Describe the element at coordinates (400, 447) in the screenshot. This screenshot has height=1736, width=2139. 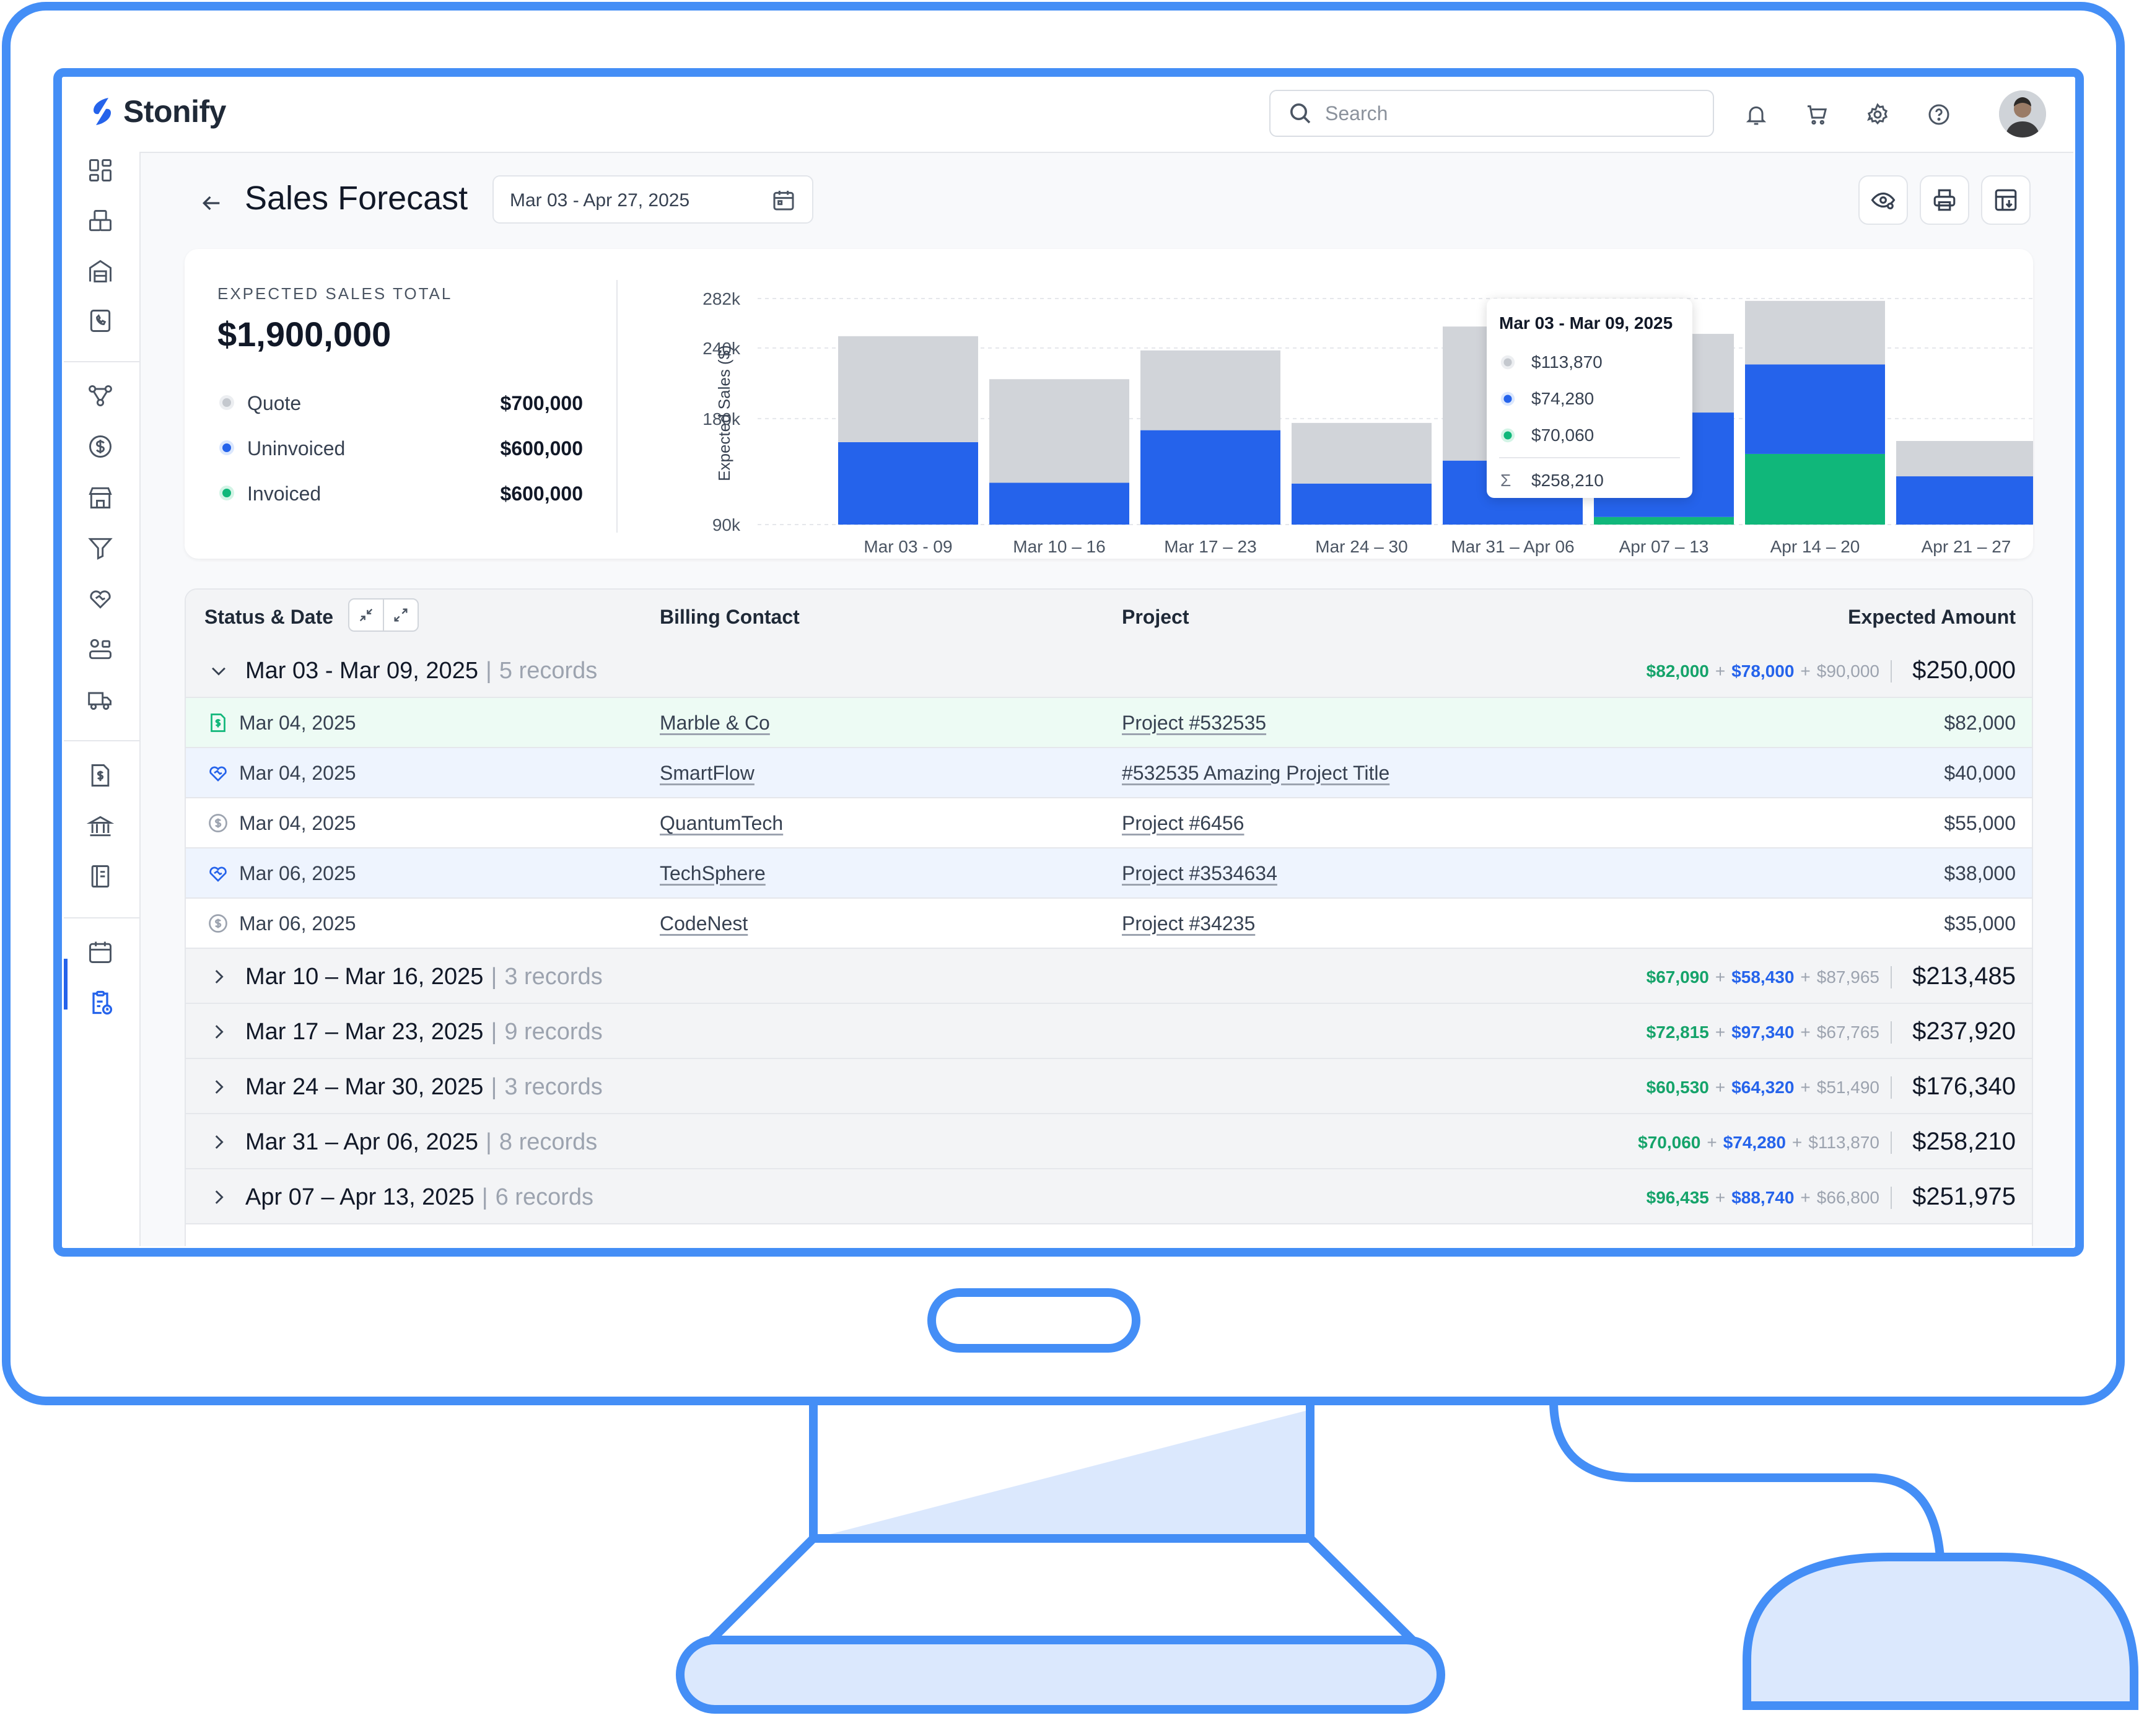
I see `legend-item-uninvoiced: Uninvoiced $600,000` at that location.